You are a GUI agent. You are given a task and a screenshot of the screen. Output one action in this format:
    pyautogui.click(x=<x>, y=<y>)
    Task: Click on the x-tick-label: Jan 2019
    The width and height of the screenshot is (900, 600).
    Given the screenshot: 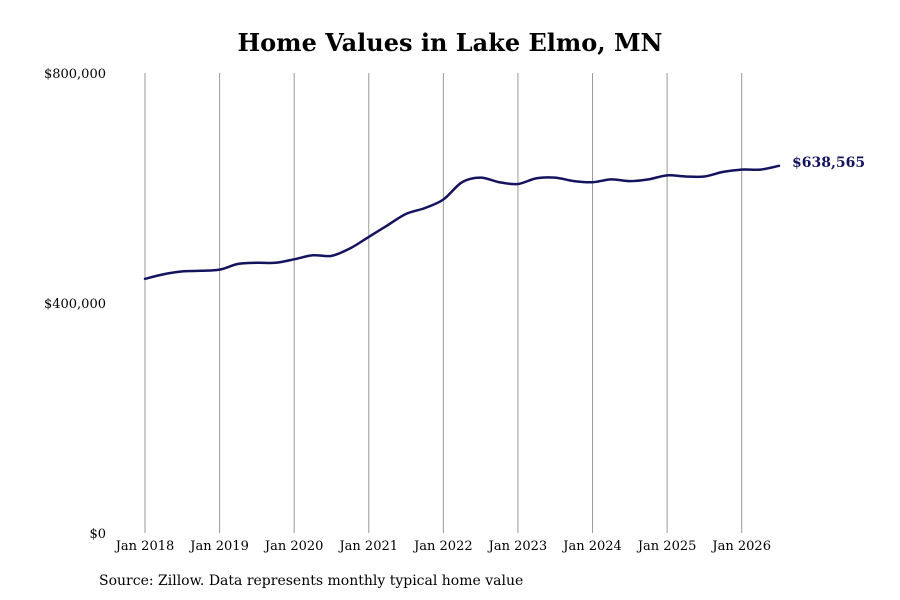 What is the action you would take?
    pyautogui.click(x=218, y=546)
    